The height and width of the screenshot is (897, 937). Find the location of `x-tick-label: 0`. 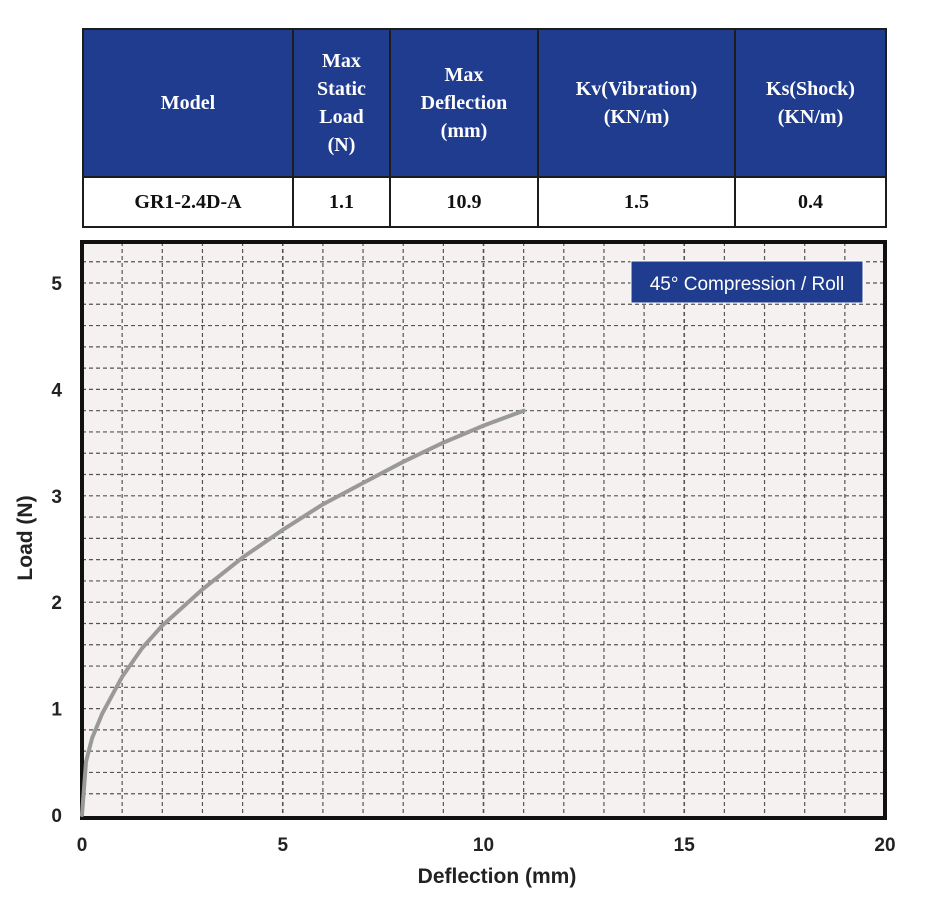

x-tick-label: 0 is located at coordinates (82, 845).